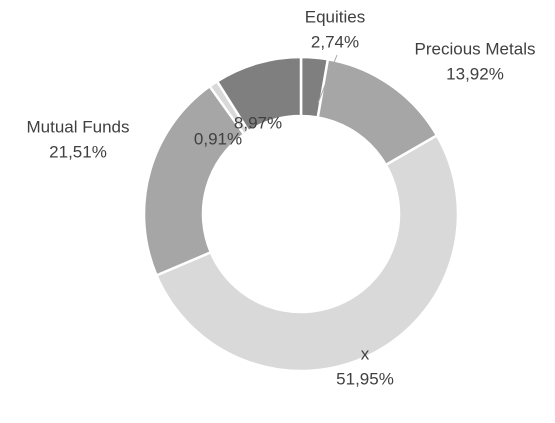 This screenshot has width=555, height=423. Describe the element at coordinates (258, 122) in the screenshot. I see `value-label: 8,97%` at that location.